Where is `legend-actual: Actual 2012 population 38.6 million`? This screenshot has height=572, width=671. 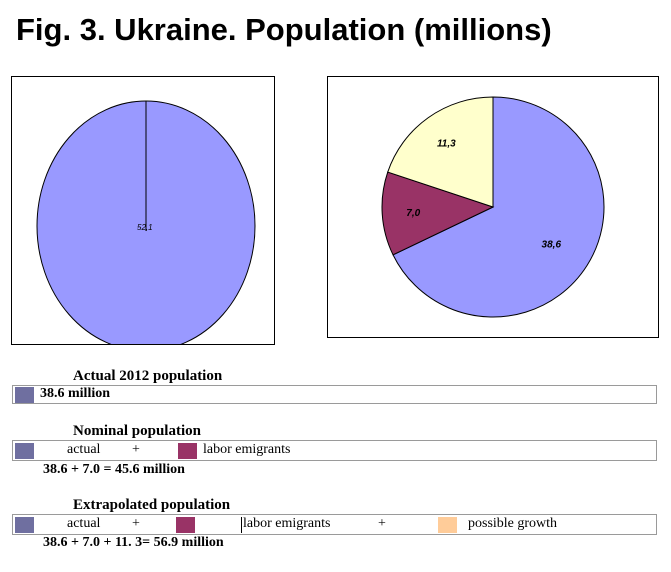
legend-actual: Actual 2012 population 38.6 million is located at coordinates (334, 386).